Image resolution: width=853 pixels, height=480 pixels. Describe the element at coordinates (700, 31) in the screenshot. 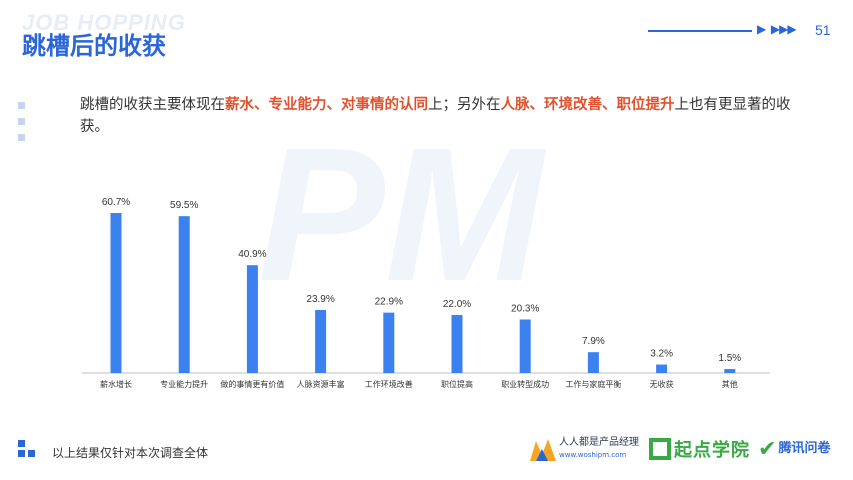

I see `header-rule` at that location.